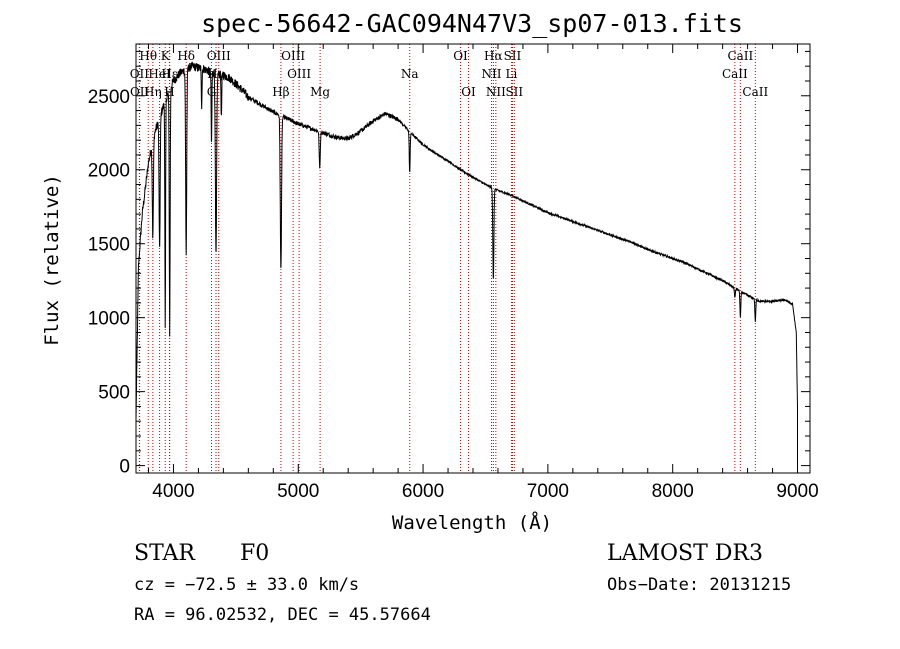  What do you see at coordinates (493, 56) in the screenshot?
I see `line-marker-label: Hα` at bounding box center [493, 56].